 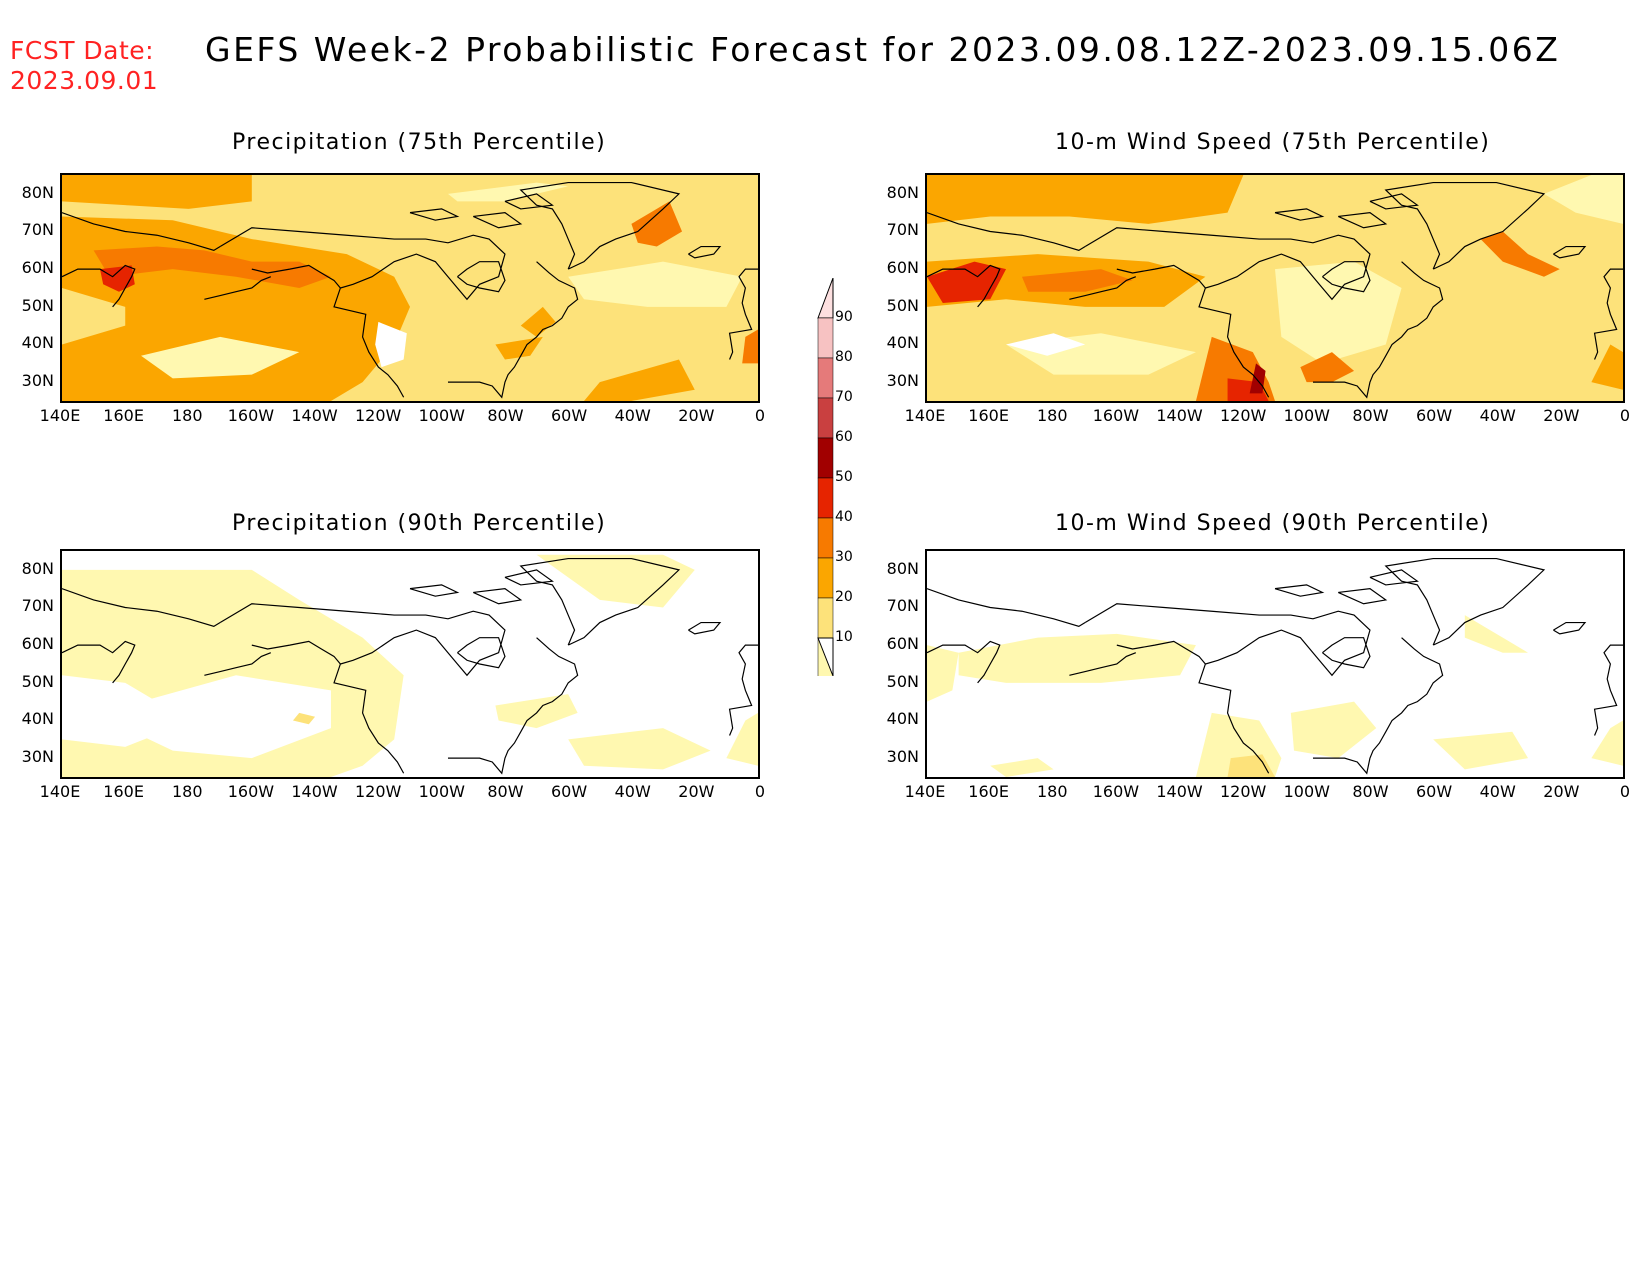 What do you see at coordinates (902, 342) in the screenshot?
I see `lat-tick-label: 40N` at bounding box center [902, 342].